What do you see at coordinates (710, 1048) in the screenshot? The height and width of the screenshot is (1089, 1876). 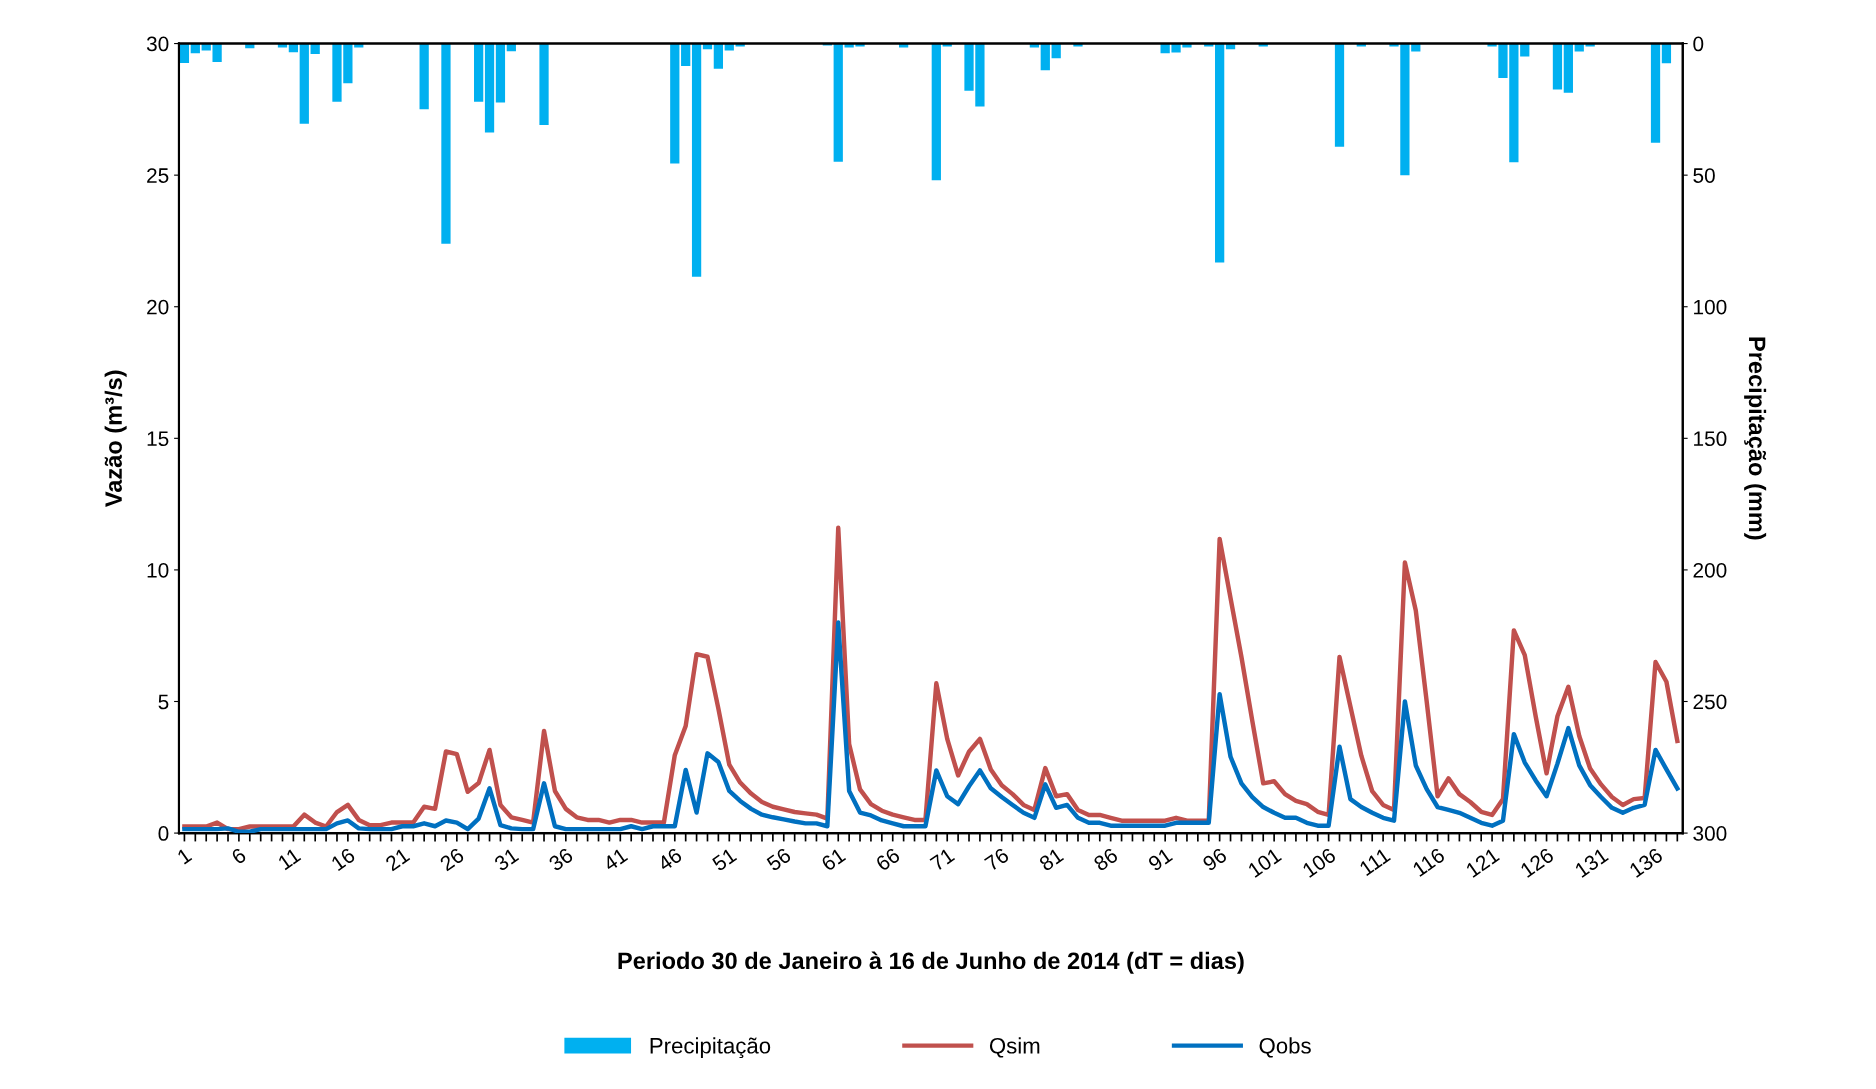 I see `legend-label: Precipitação` at bounding box center [710, 1048].